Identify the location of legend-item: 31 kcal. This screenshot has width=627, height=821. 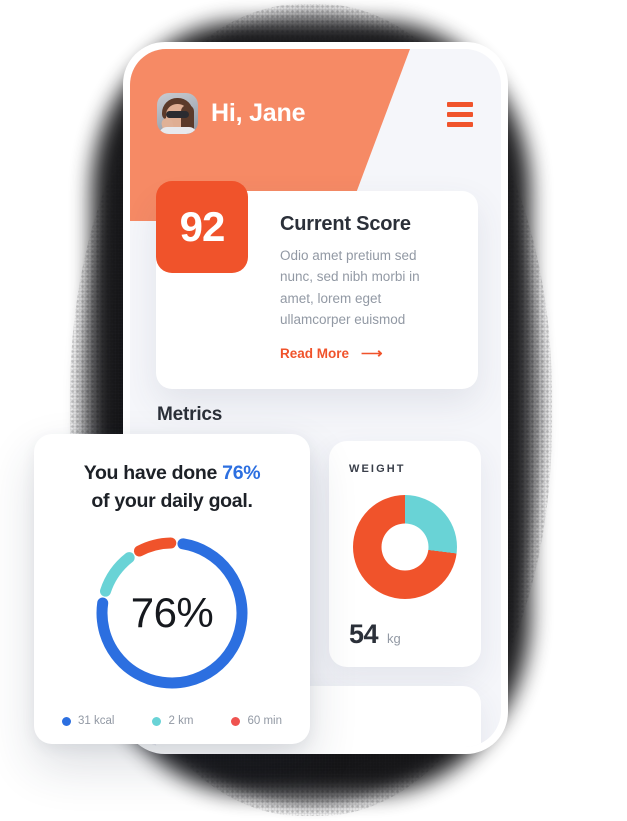
(88, 721).